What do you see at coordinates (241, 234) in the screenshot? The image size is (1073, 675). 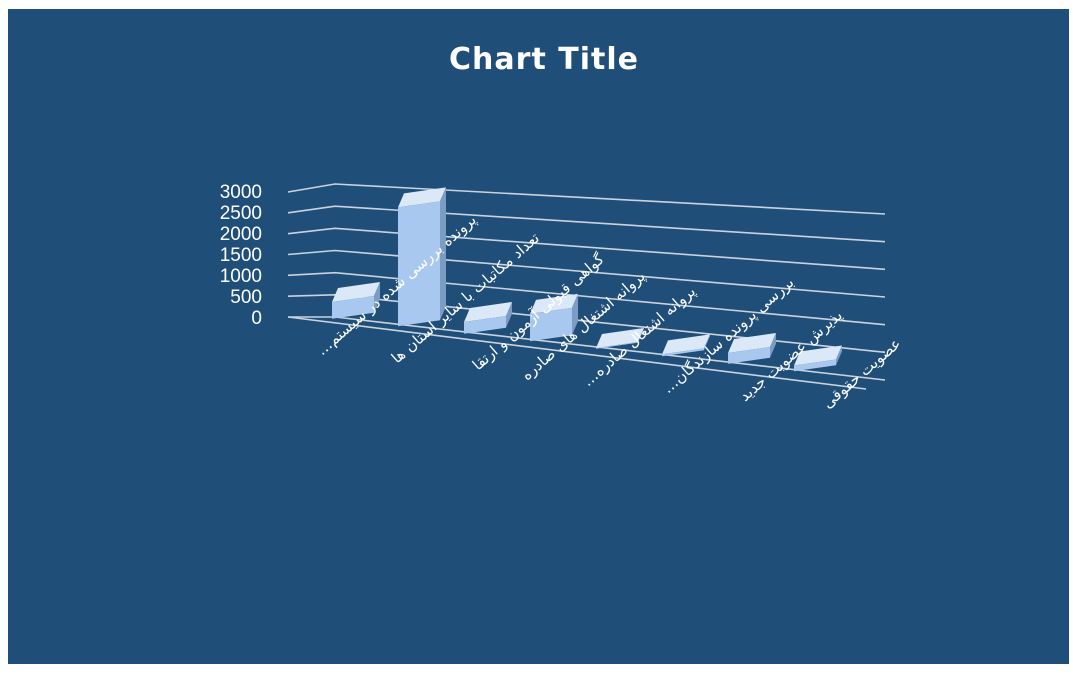 I see `y-tick-label: 2000` at bounding box center [241, 234].